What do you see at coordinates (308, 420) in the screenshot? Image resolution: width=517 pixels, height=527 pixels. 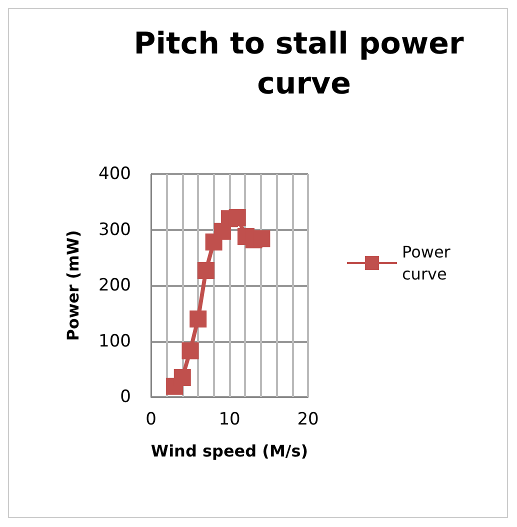 I see `x-tick-label: 20` at bounding box center [308, 420].